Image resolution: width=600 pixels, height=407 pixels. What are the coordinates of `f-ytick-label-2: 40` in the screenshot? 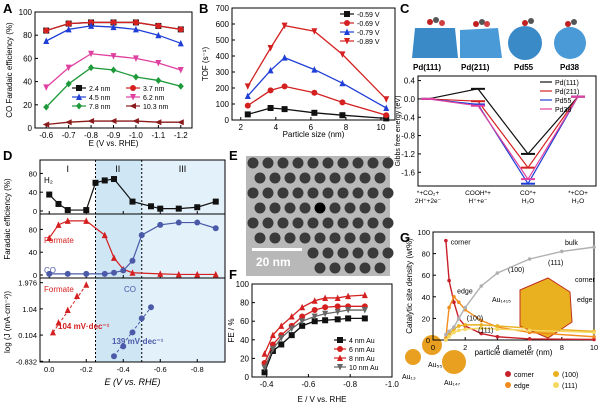 It's located at (244, 340).